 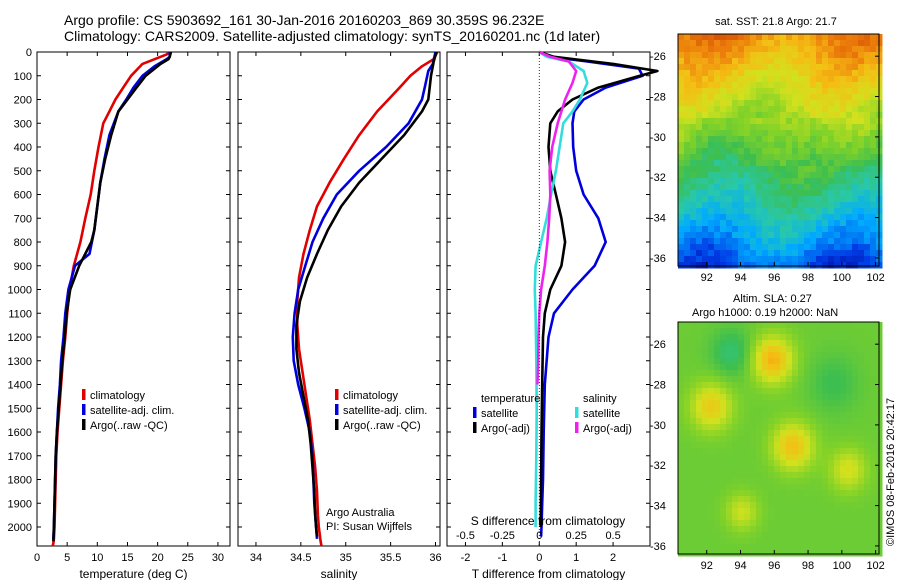 I want to click on sla-map-frame, so click(x=778, y=438).